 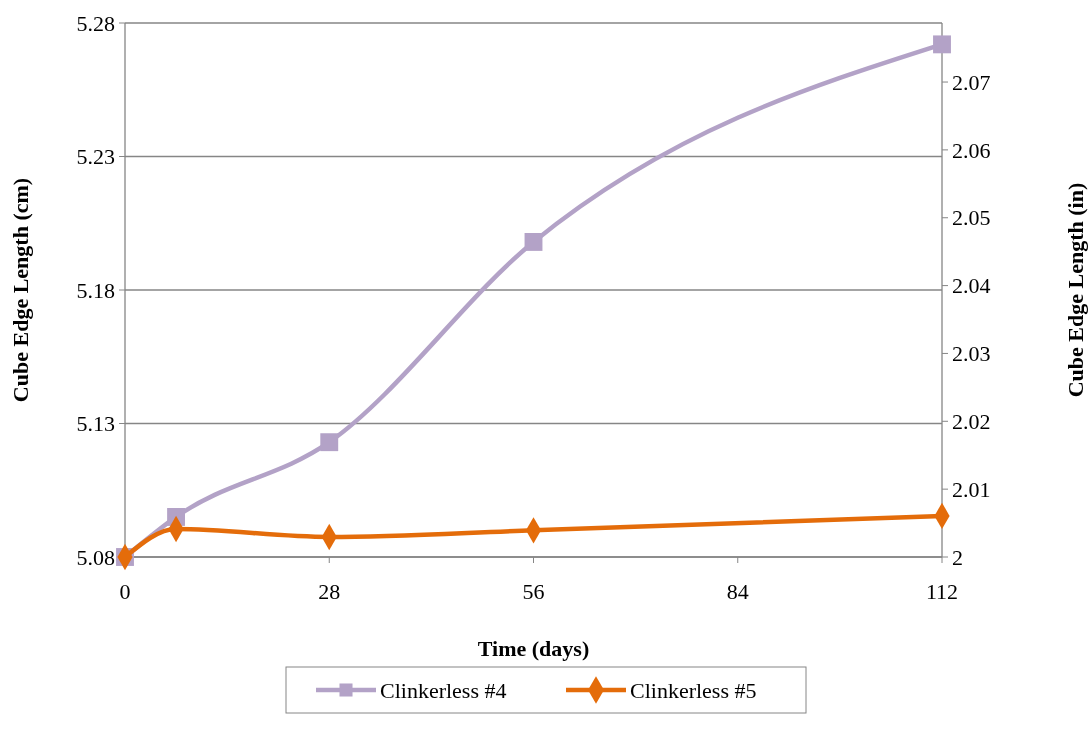 What do you see at coordinates (125, 591) in the screenshot?
I see `x-tick-label: 0` at bounding box center [125, 591].